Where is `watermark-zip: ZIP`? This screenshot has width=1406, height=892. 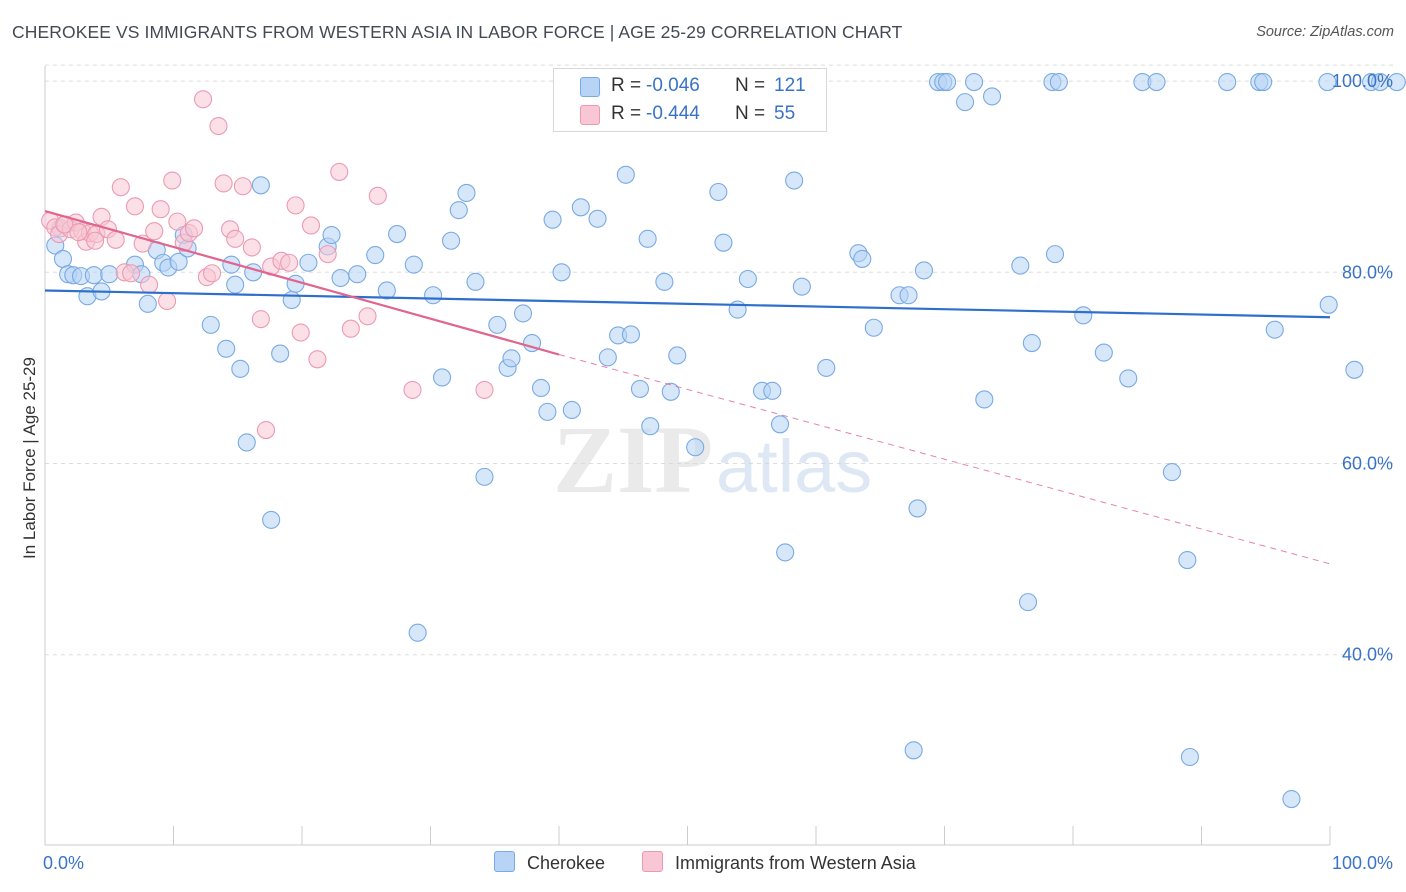
watermark-zip: ZIP is located at coordinates (633, 459).